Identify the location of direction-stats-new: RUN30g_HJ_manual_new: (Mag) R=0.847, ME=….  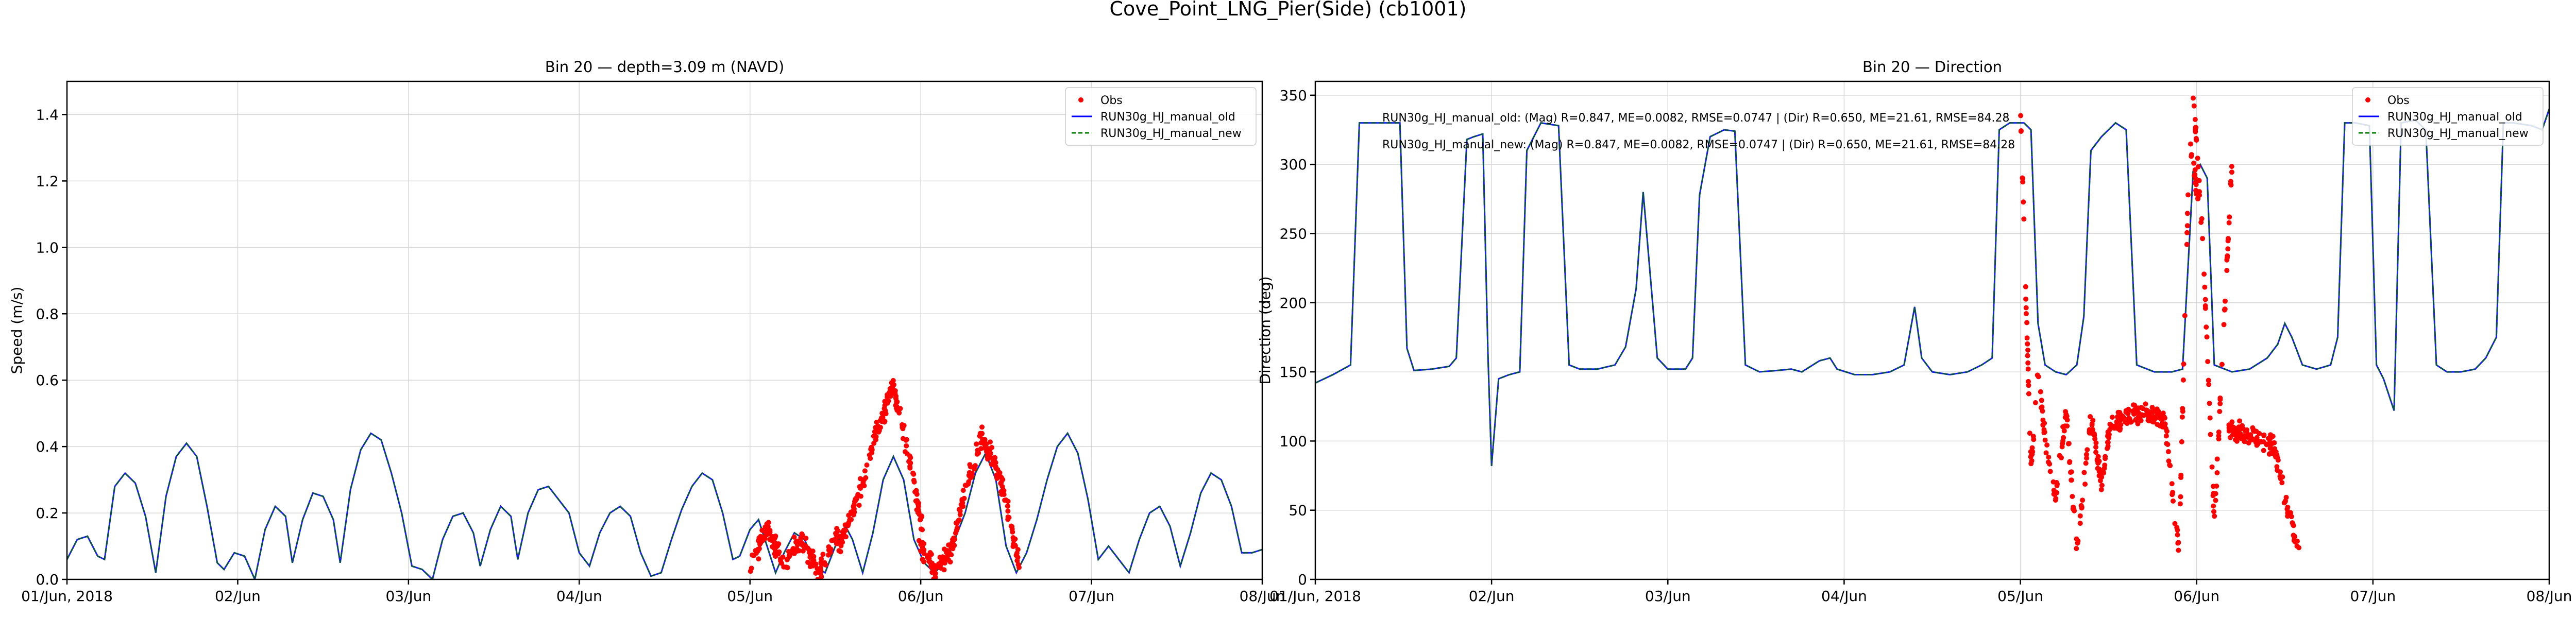
(1698, 145).